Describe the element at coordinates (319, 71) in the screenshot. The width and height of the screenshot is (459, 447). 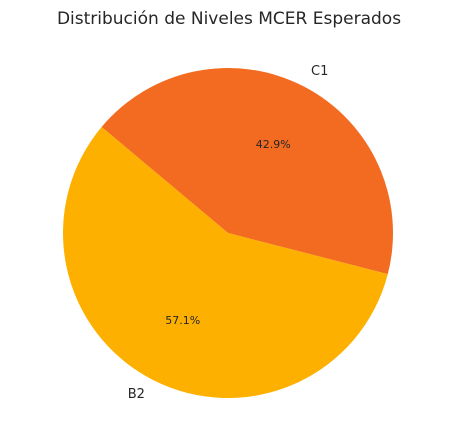
I see `slice-label: C1` at that location.